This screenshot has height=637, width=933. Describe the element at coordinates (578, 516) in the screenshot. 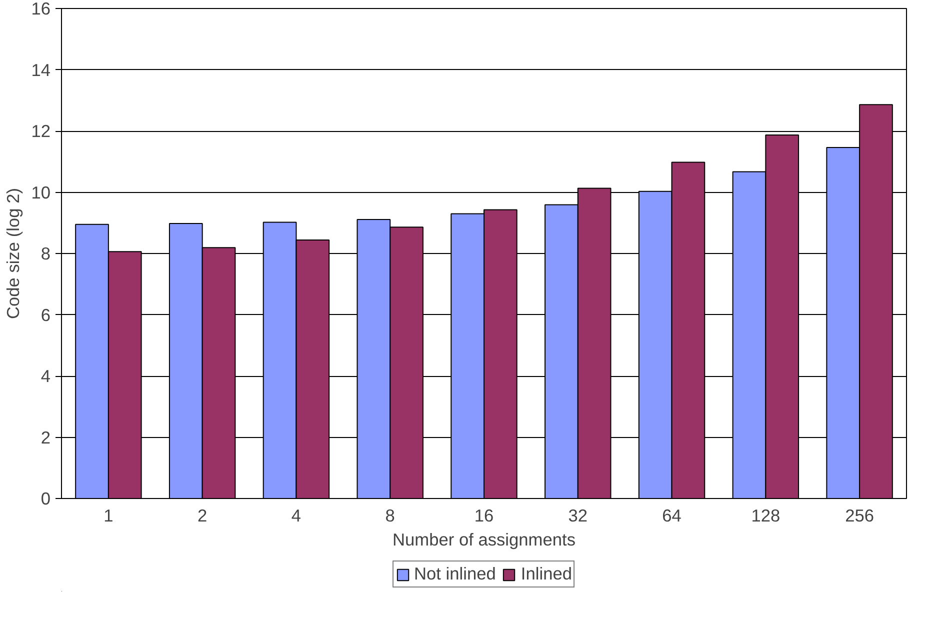

I see `x-tick-label: 32` at that location.